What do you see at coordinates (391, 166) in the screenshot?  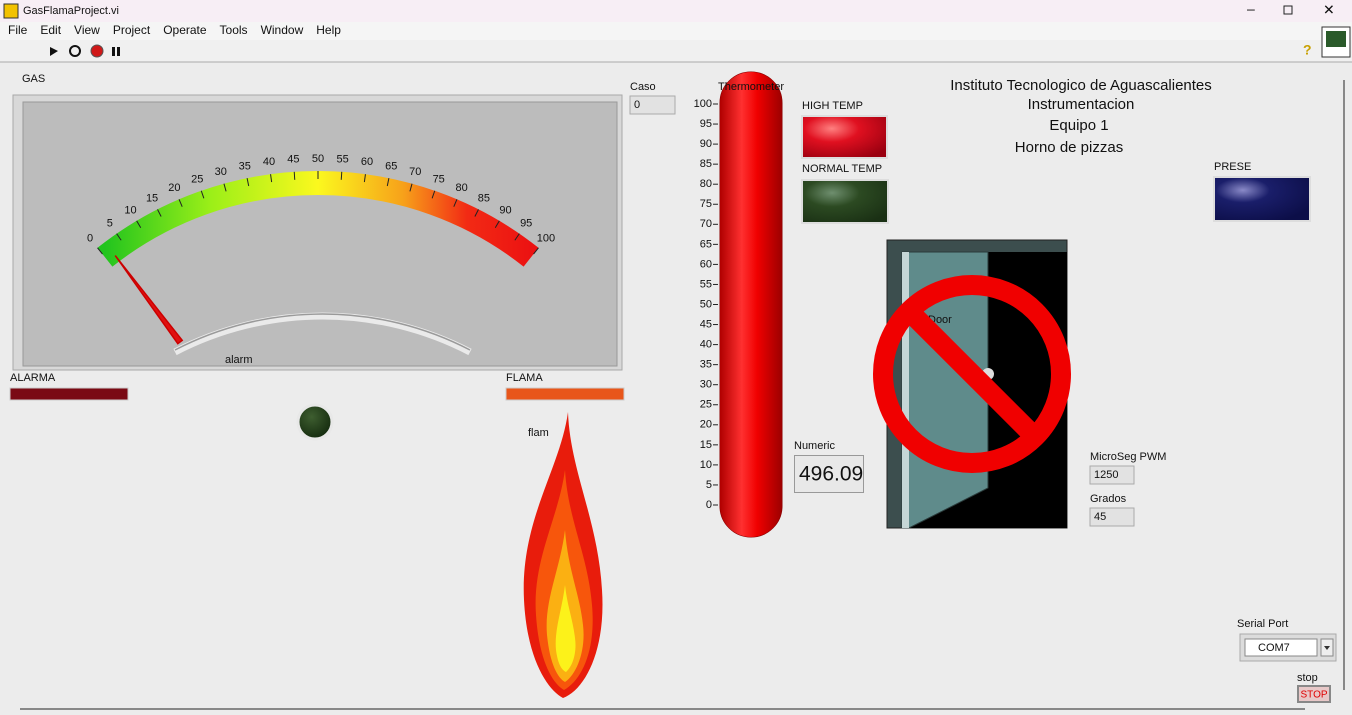 I see `gauge-tick-label: 65` at bounding box center [391, 166].